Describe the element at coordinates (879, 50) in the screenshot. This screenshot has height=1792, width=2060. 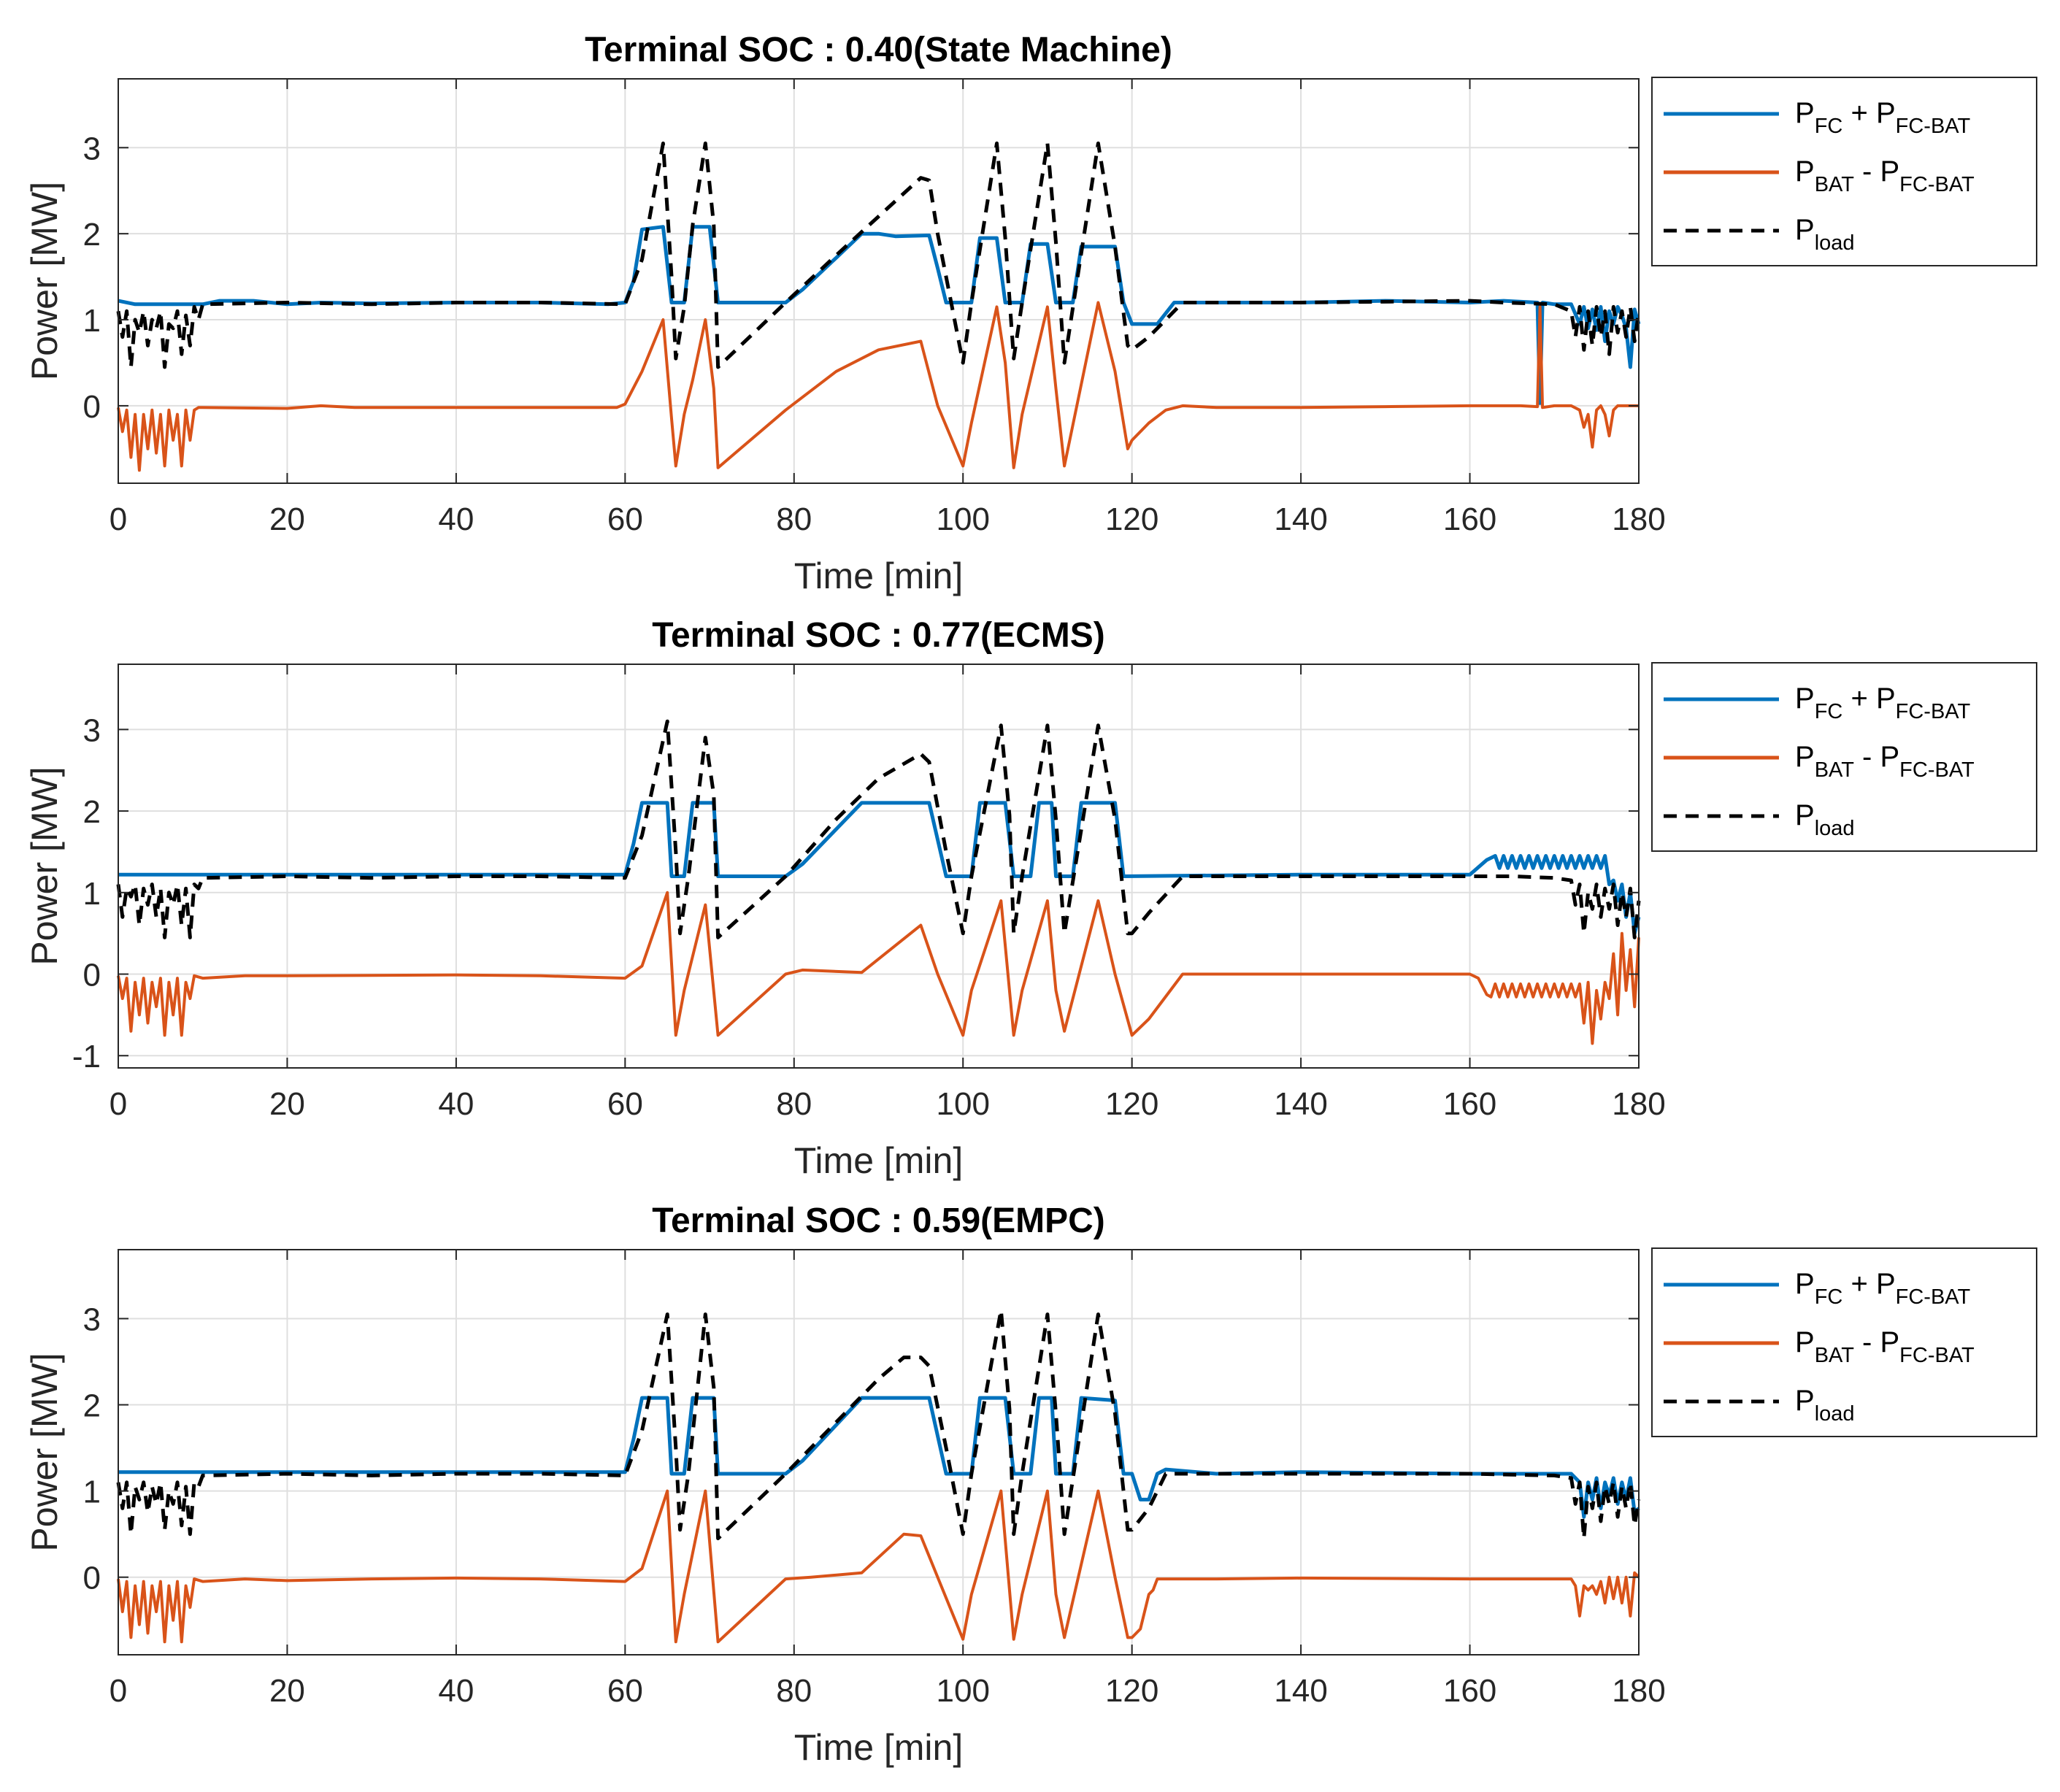
I see `chart-title: Terminal SOC : 0.40(State Machine)` at that location.